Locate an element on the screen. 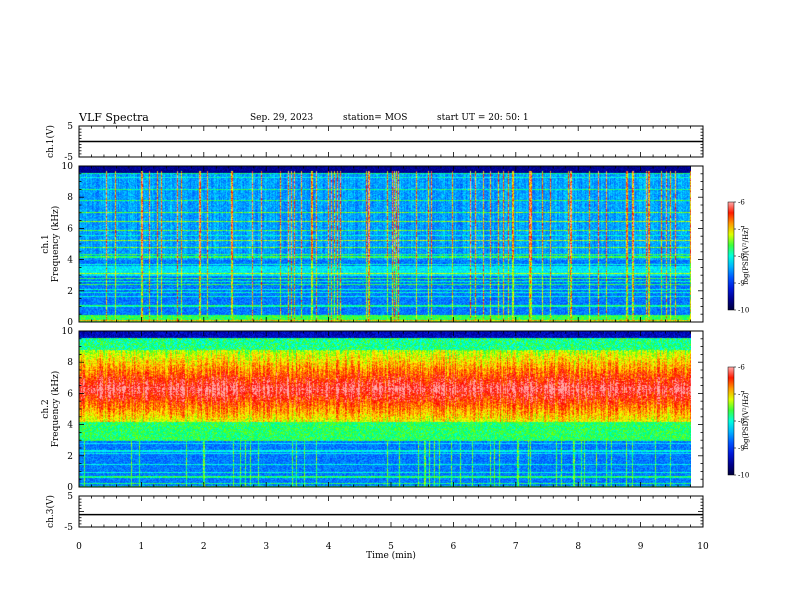  ch2-frequency-ylabel: ch.2 Frequency (kHz) is located at coordinates (51, 409).